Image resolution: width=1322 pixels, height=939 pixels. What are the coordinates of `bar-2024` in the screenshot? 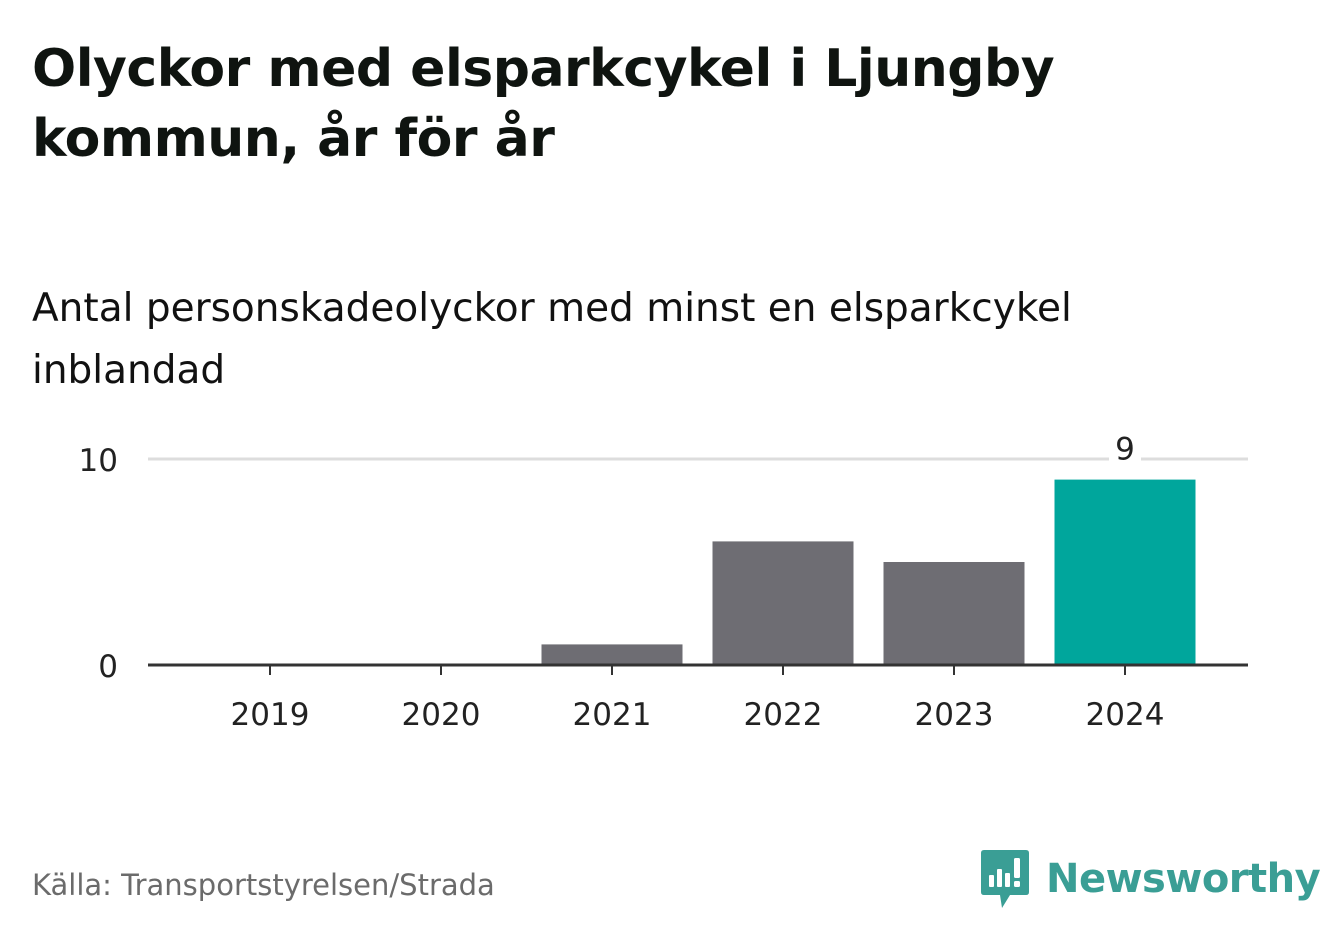 It's located at (1125, 572).